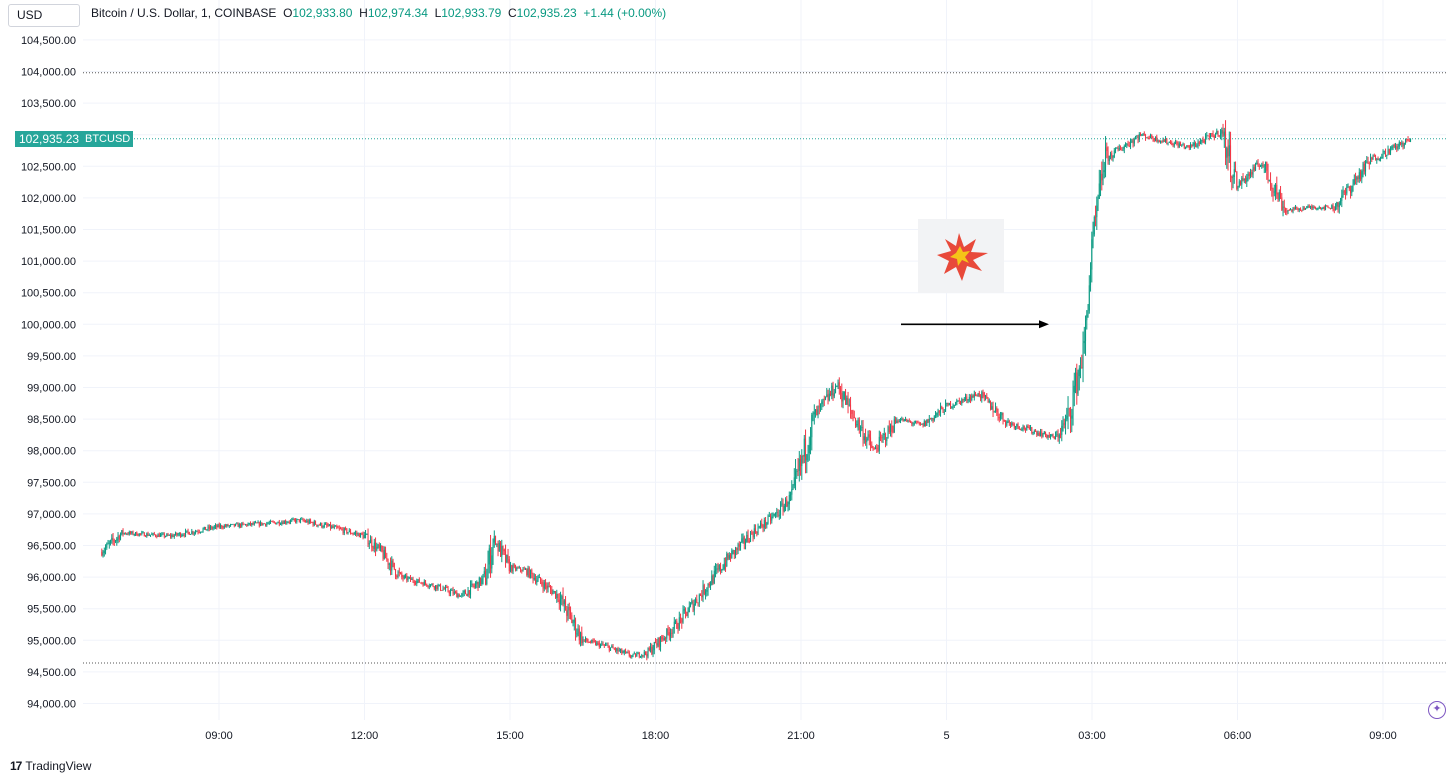  Describe the element at coordinates (1437, 710) in the screenshot. I see `sparkle-icon: ✦` at that location.